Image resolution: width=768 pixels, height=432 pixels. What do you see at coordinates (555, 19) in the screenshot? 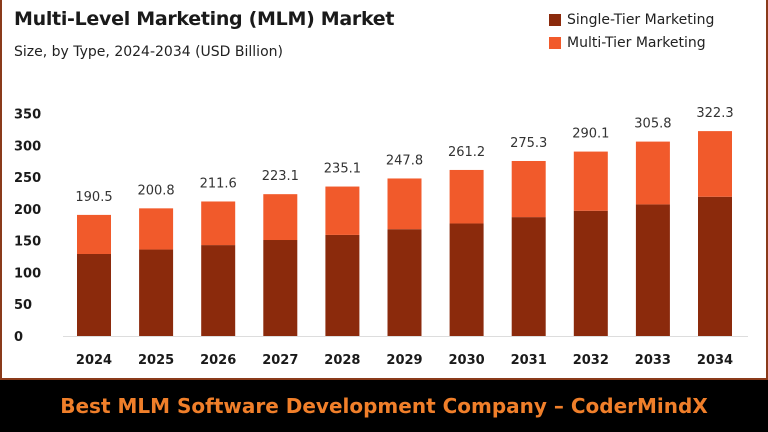
I see `legend-swatch-single-tier` at bounding box center [555, 19].